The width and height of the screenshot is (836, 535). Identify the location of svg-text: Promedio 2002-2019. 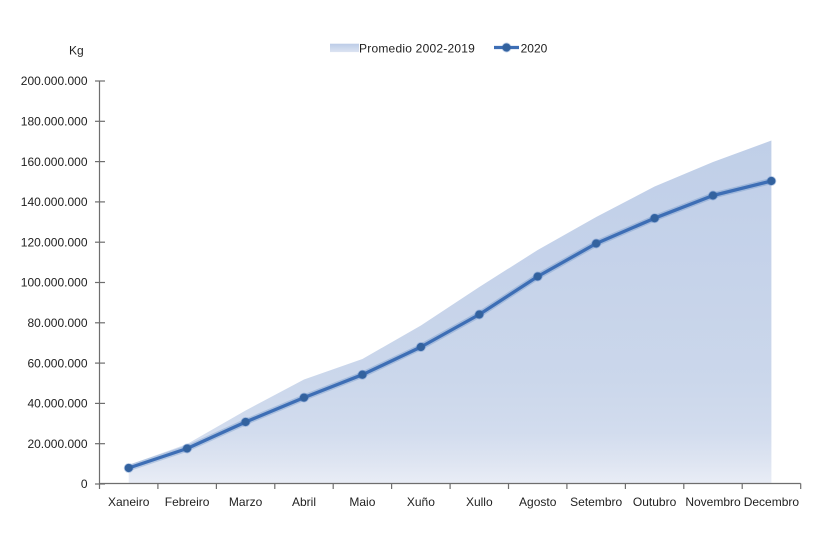
(417, 49).